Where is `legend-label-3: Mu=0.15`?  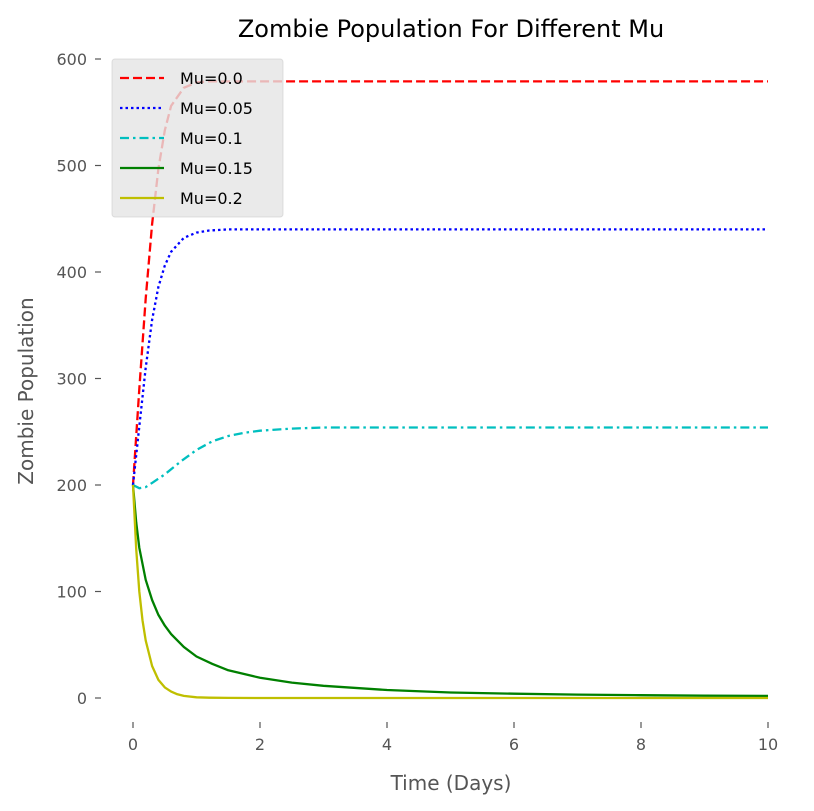
legend-label-3: Mu=0.15 is located at coordinates (216, 168).